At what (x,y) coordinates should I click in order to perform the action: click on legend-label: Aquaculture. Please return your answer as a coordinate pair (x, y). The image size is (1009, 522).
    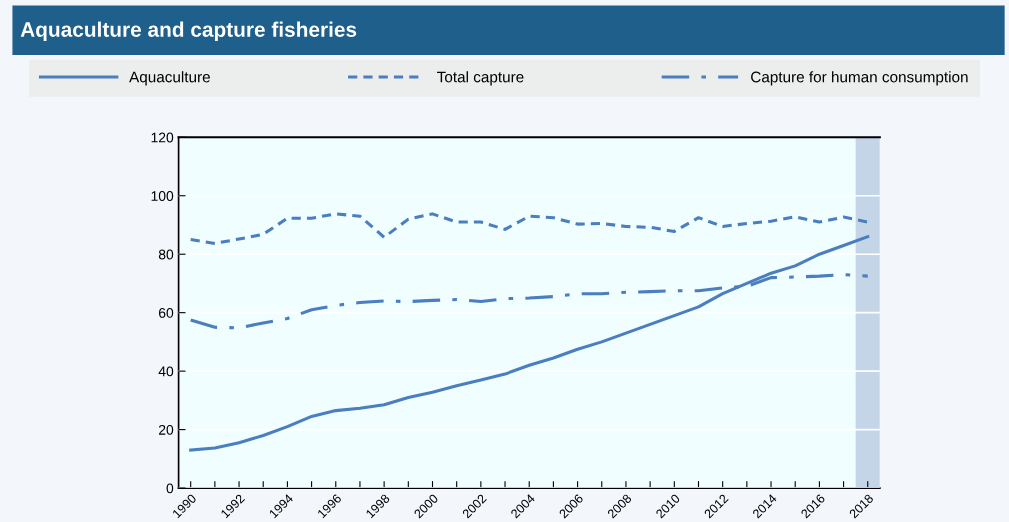
    Looking at the image, I should click on (169, 78).